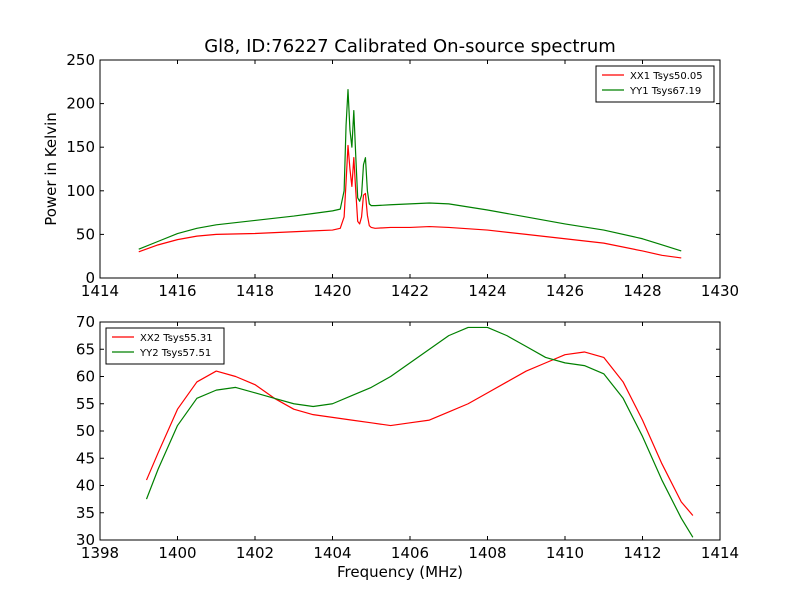 This screenshot has width=800, height=600. Describe the element at coordinates (665, 91) in the screenshot. I see `legend-entry: YY1 Tsys67.19` at that location.